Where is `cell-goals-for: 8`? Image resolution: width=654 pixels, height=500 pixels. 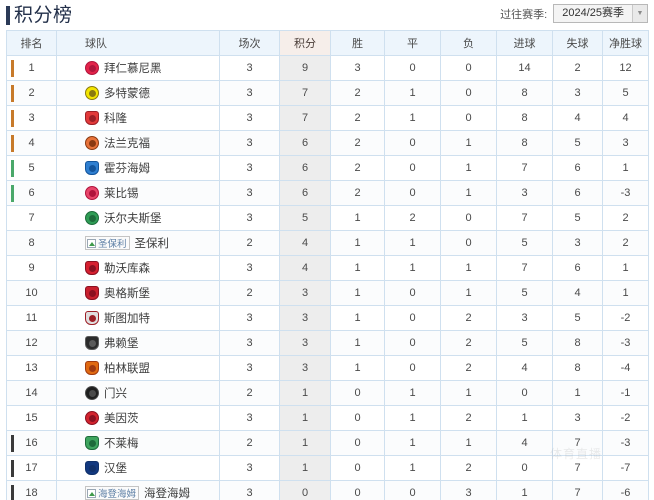 cell-goals-for: 8 is located at coordinates (524, 143).